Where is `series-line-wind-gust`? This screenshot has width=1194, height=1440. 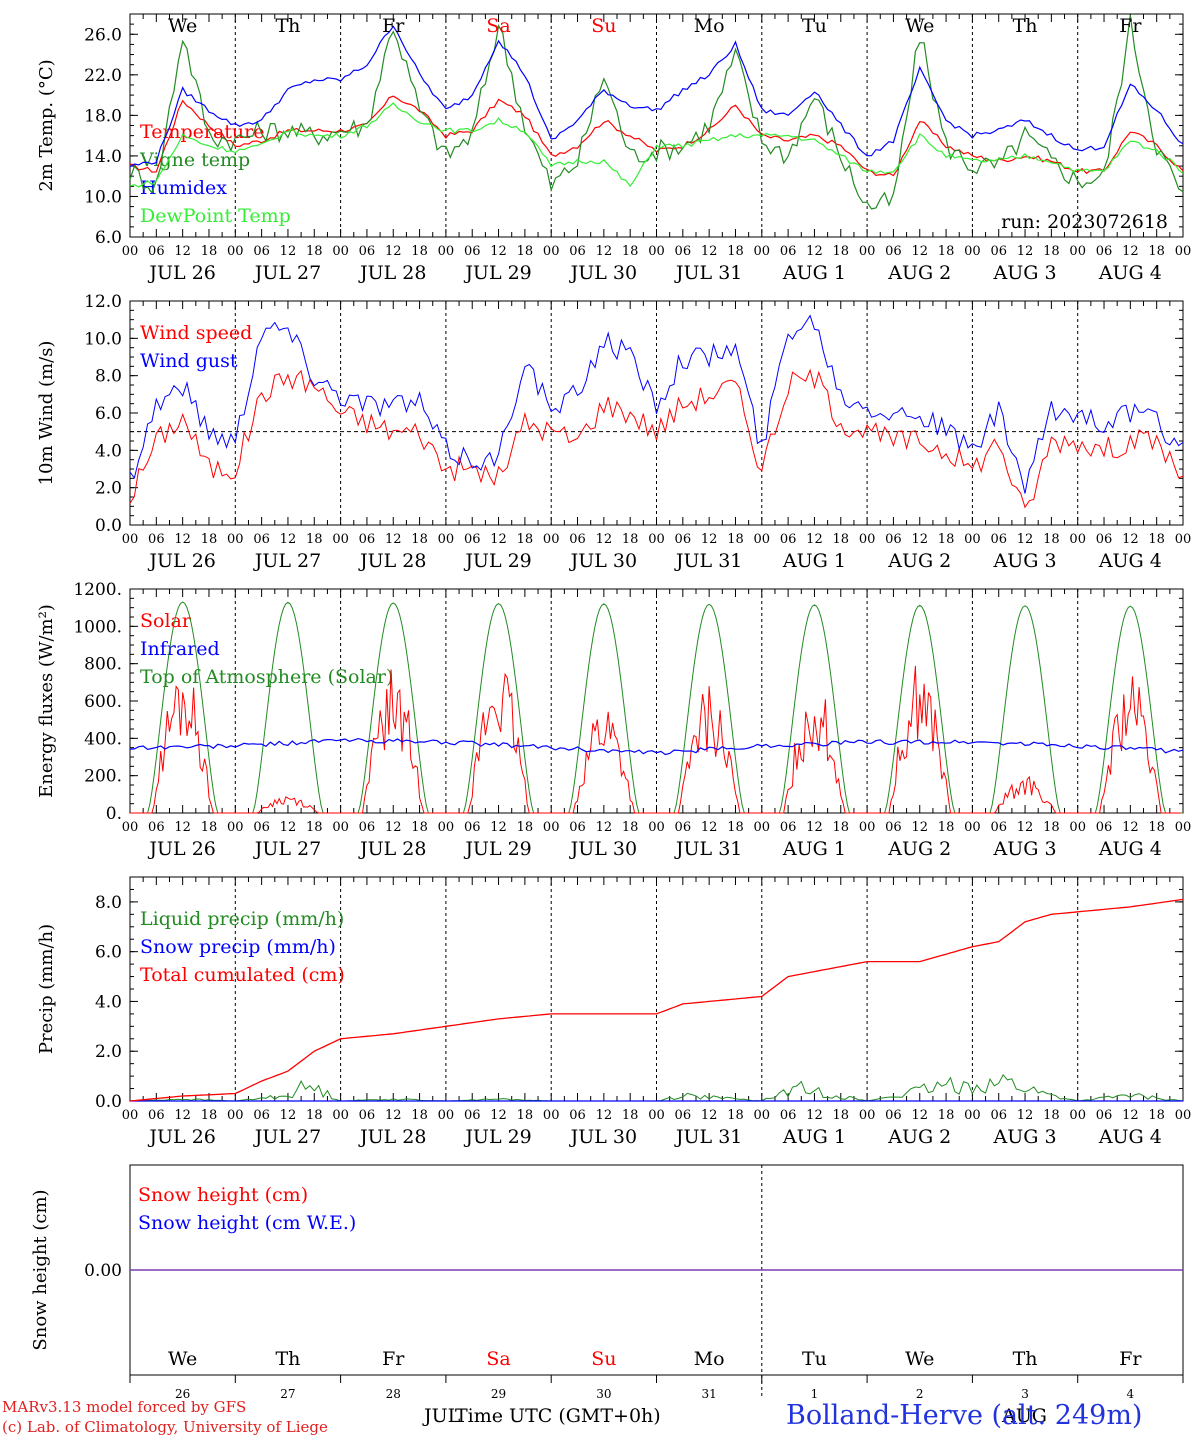 series-line-wind-gust is located at coordinates (656, 404).